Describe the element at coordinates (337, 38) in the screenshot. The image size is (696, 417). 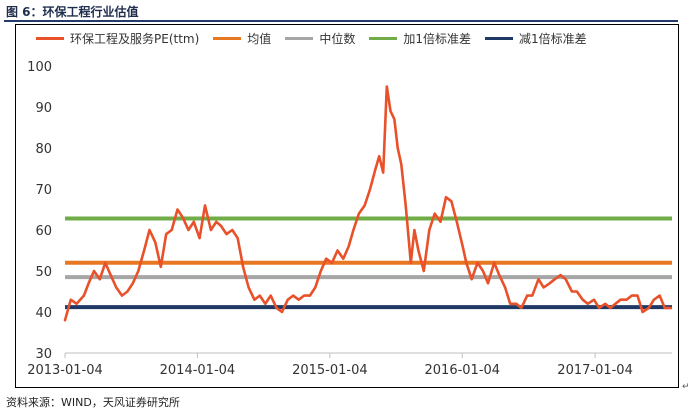
I see `legend-label-median: 中位数` at that location.